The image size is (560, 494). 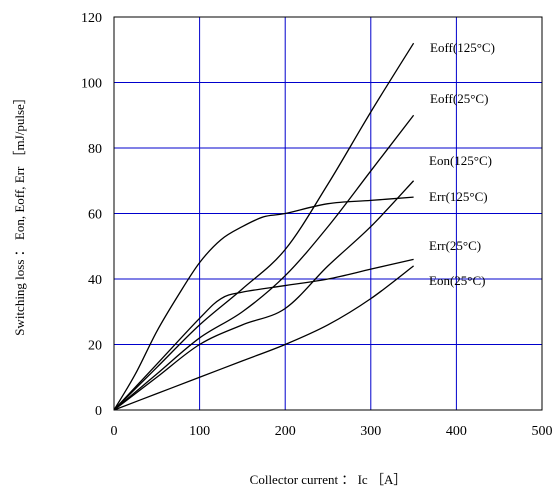 What do you see at coordinates (542, 431) in the screenshot?
I see `x-tick-label: 500` at bounding box center [542, 431].